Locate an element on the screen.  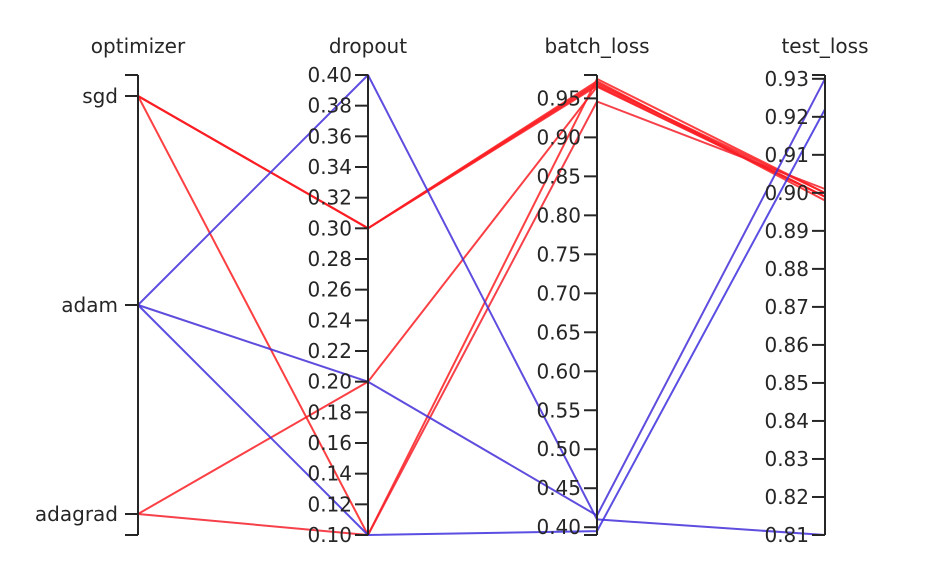
tick-label: 0.10 is located at coordinates (329, 535).